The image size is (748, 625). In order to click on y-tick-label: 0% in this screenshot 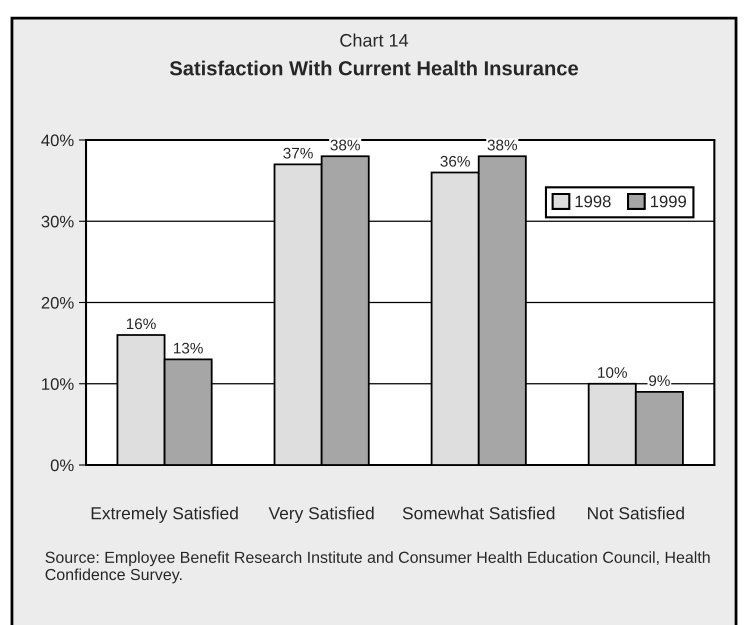, I will do `click(62, 465)`.